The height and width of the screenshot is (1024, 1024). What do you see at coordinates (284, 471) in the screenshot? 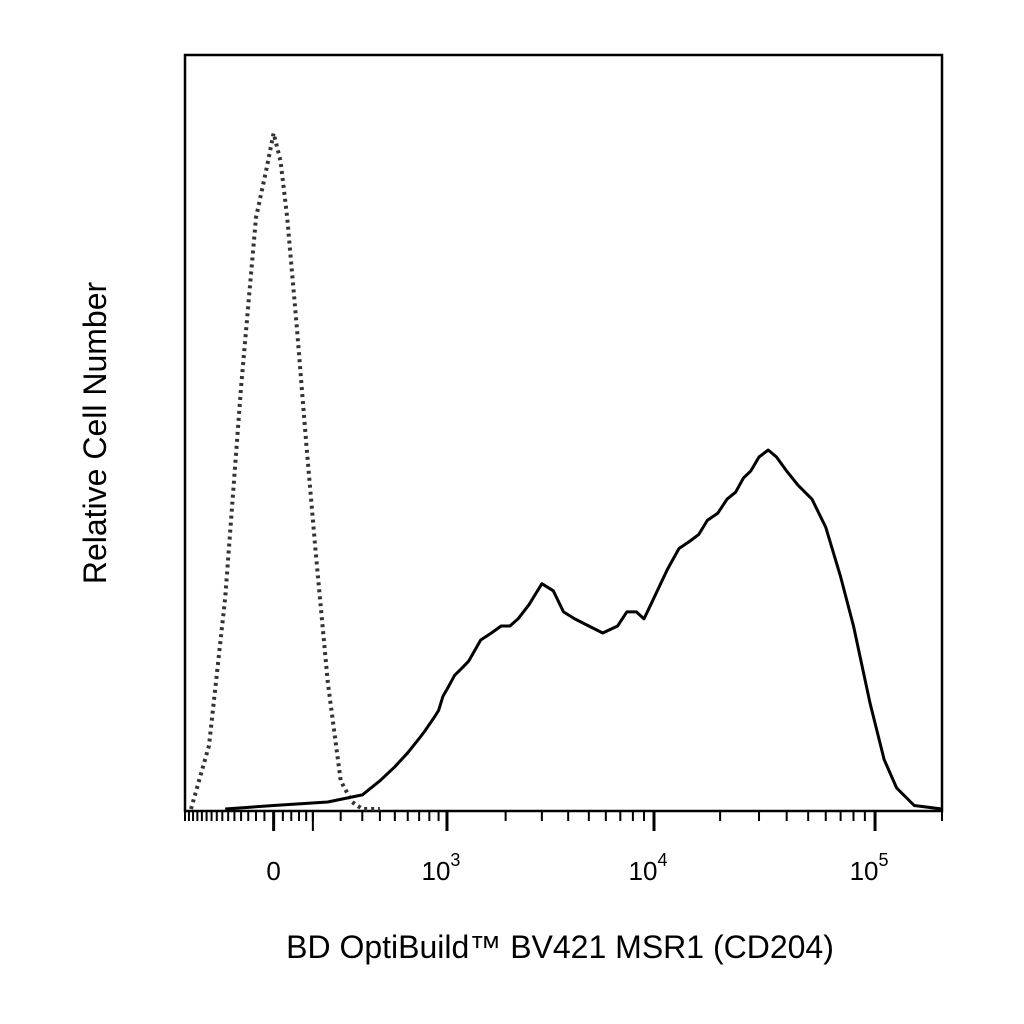
I see `series-dotted-isotype-control` at bounding box center [284, 471].